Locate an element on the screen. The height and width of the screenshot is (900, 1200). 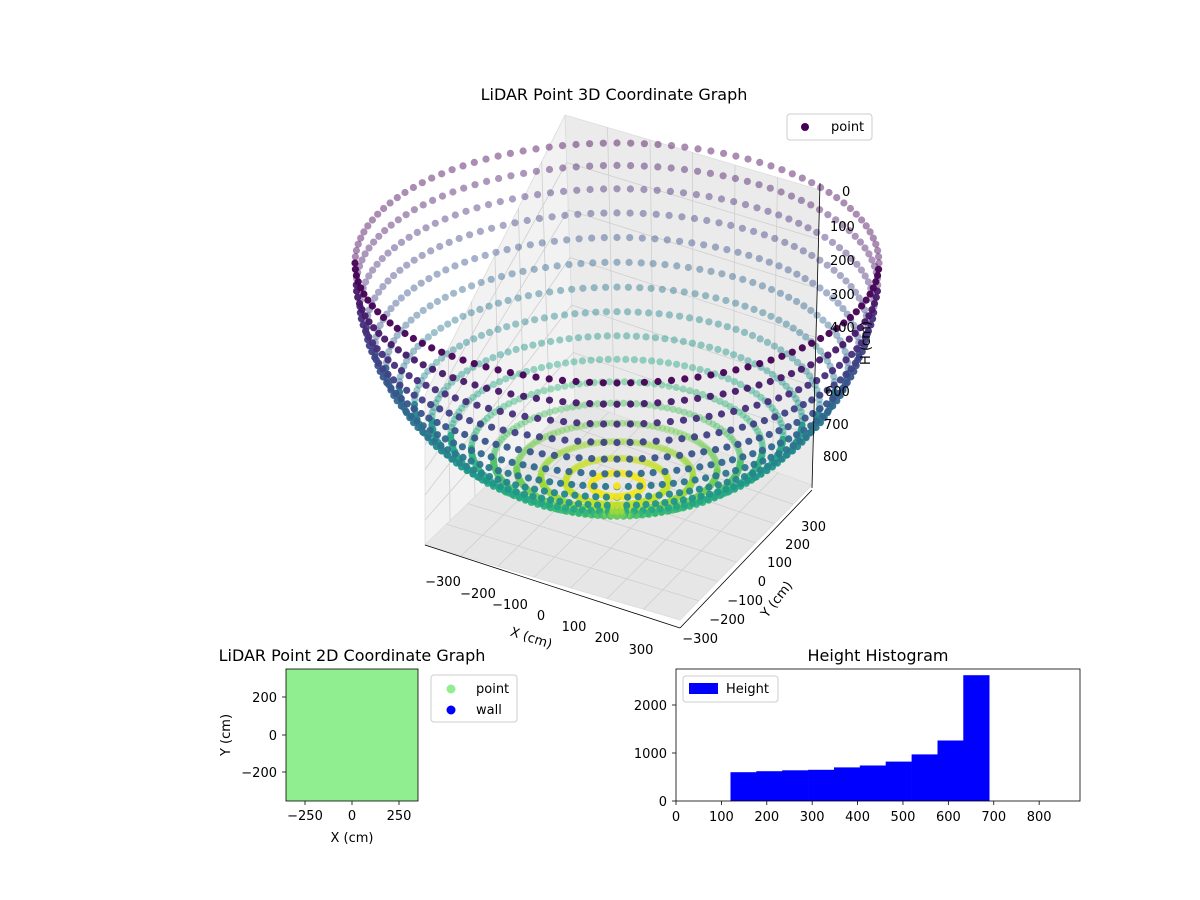
z-tick-label: 100 is located at coordinates (842, 227).